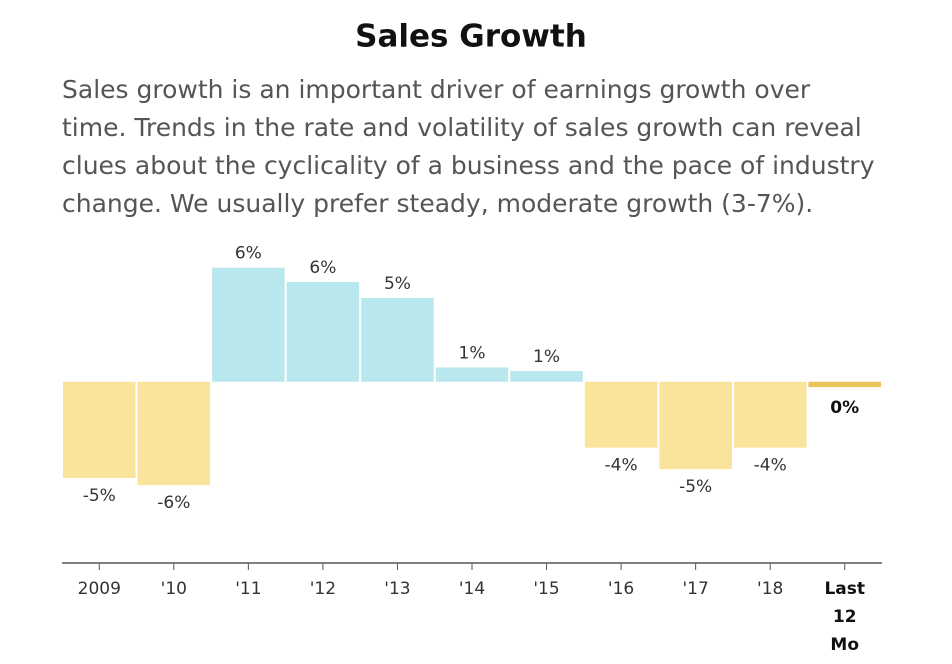 This screenshot has width=952, height=664. I want to click on x-tick-label: '10, so click(174, 589).